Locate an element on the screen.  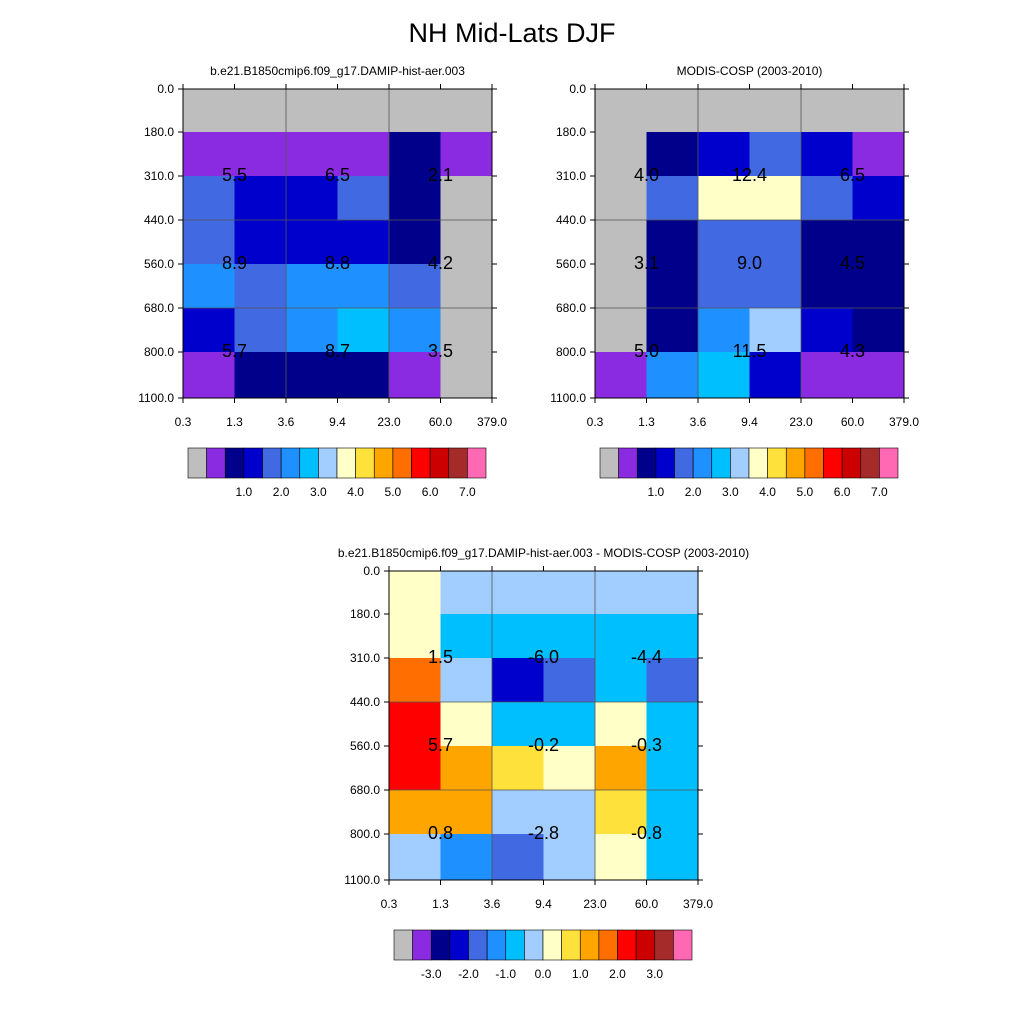
cell-annotation: 12.4 is located at coordinates (749, 175).